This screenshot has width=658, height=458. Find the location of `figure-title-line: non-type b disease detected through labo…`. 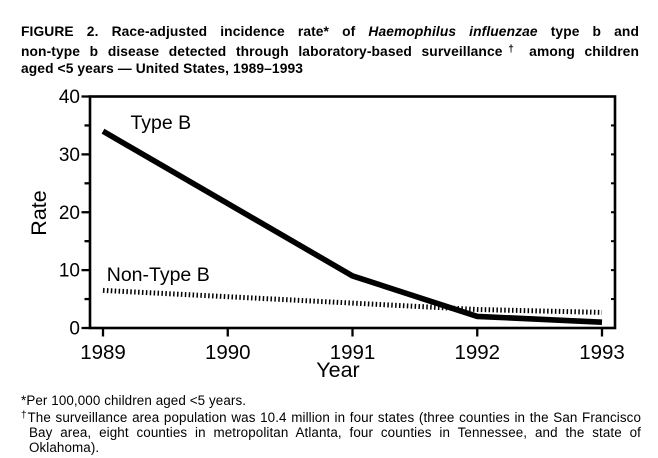

figure-title-line: non-type b disease detected through labo… is located at coordinates (330, 51).